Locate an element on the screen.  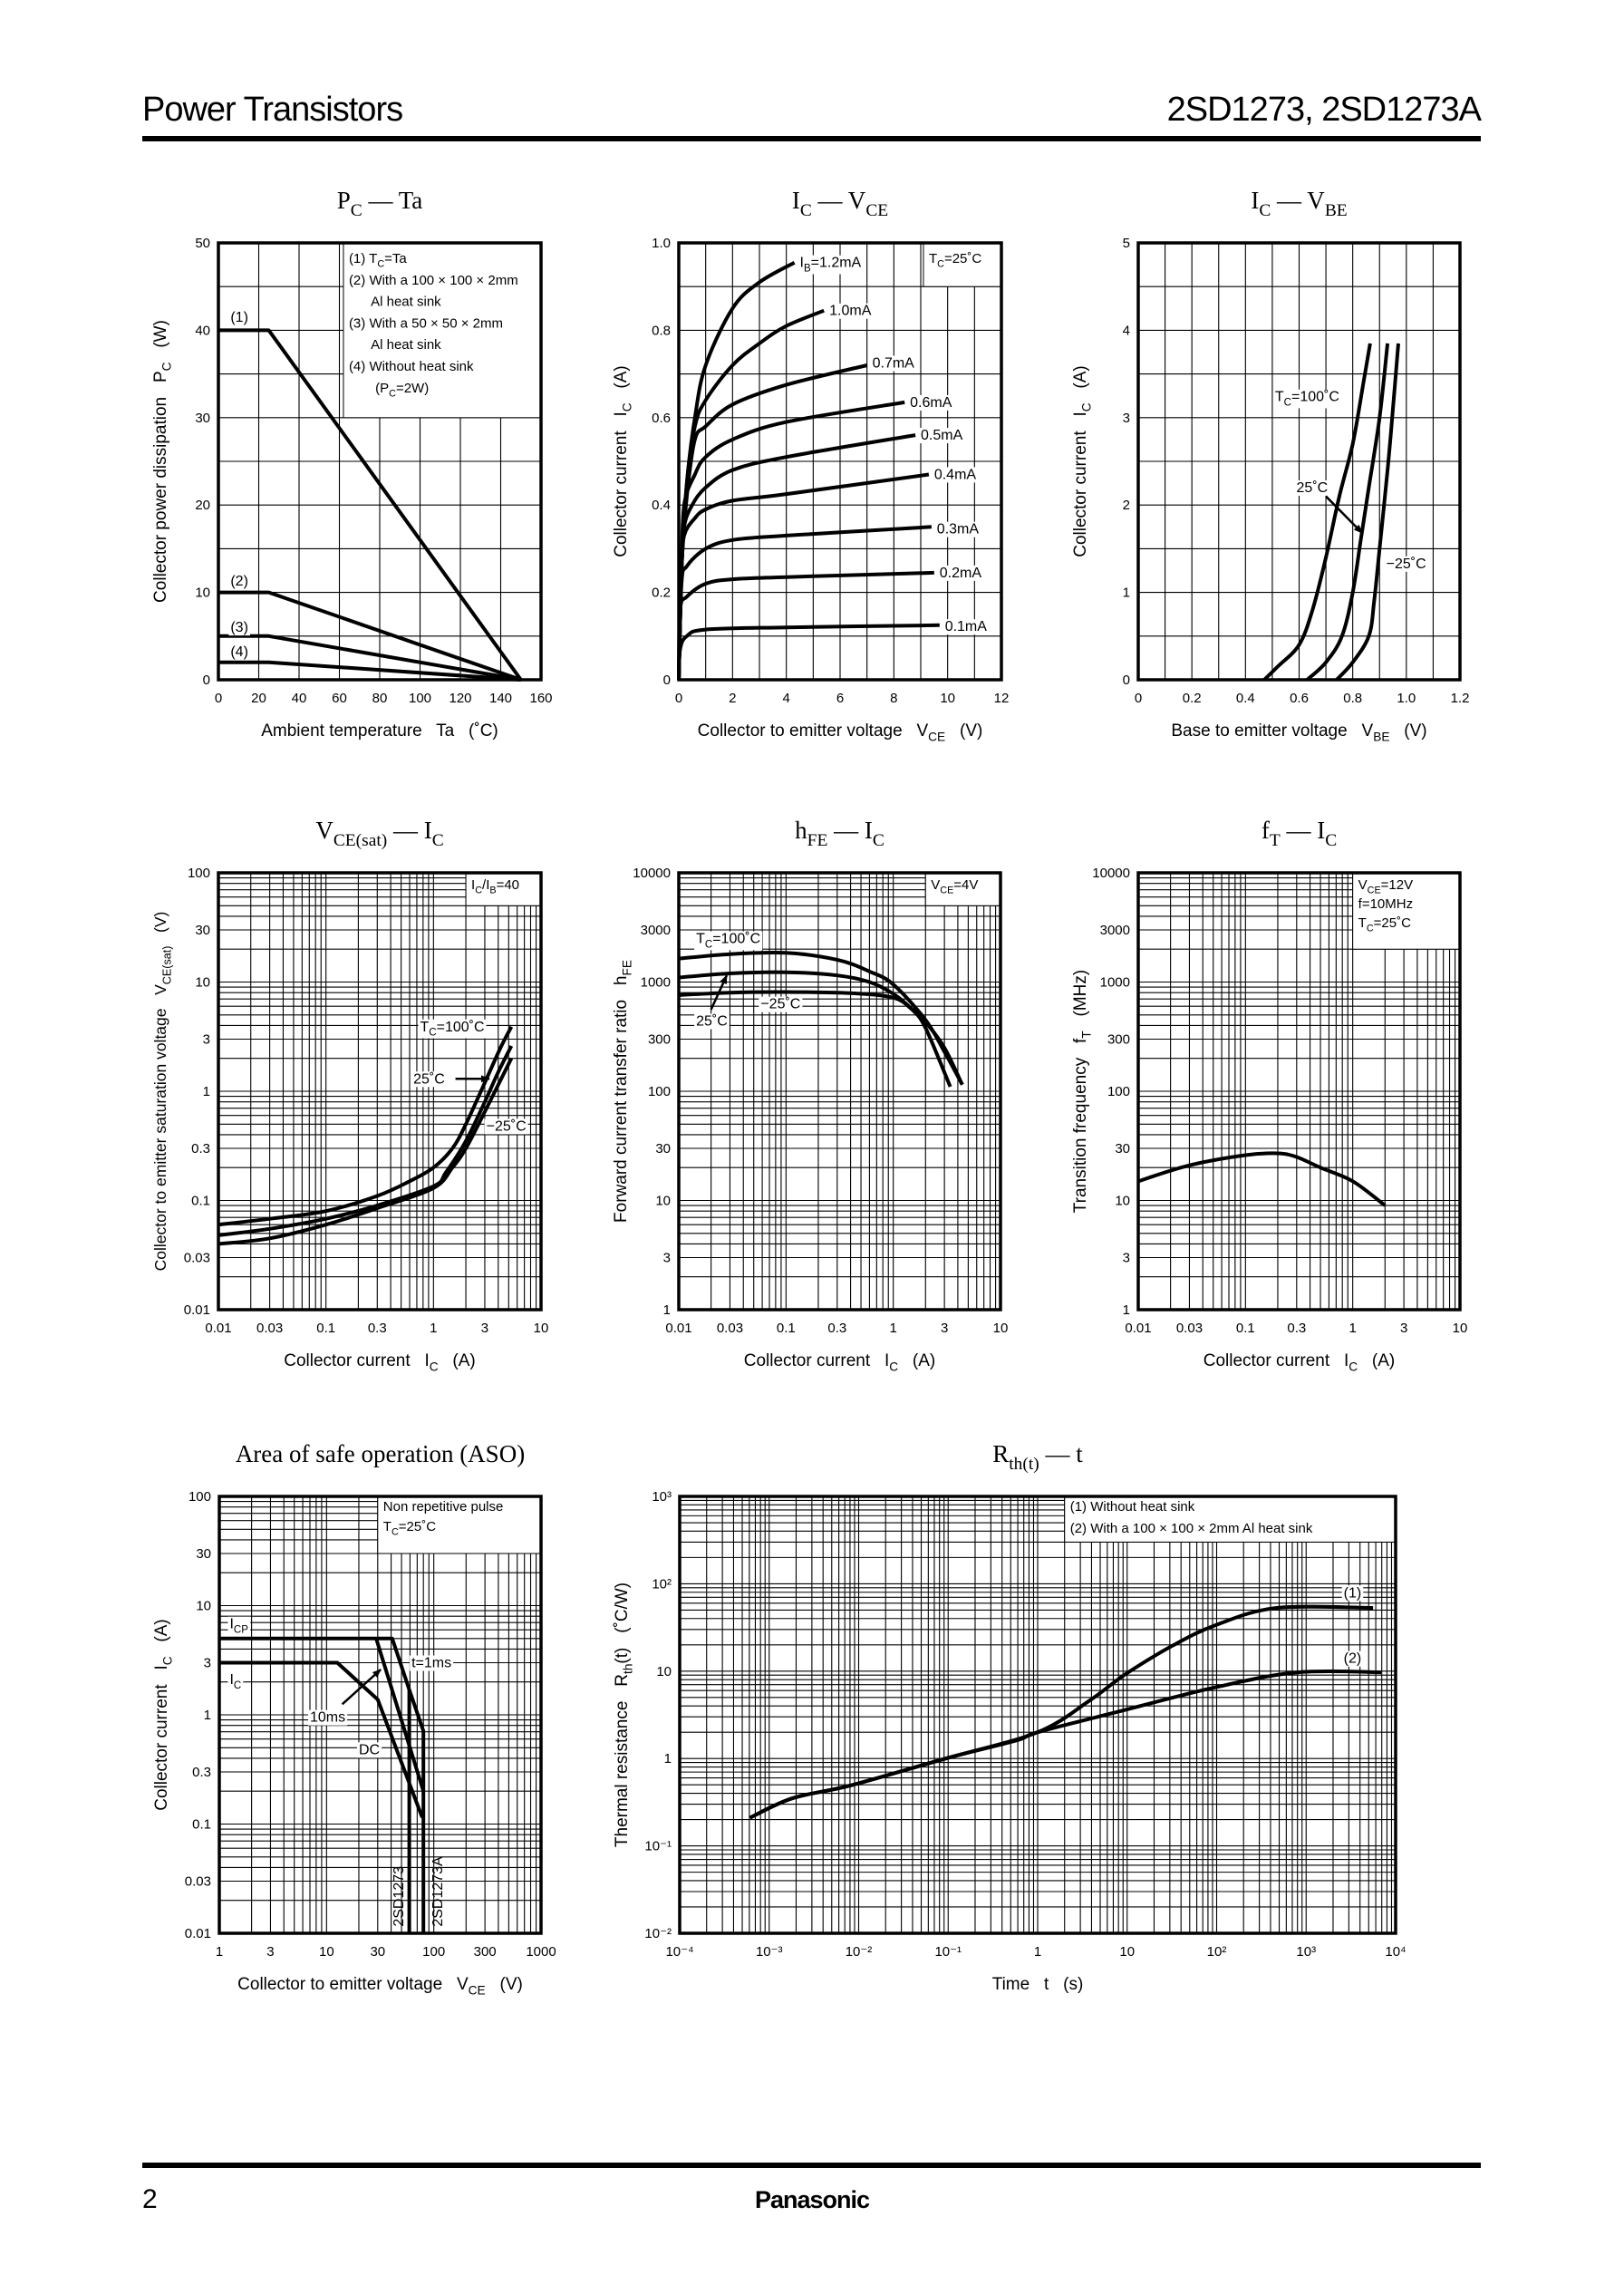
series-label: (2) is located at coordinates (1353, 1659).